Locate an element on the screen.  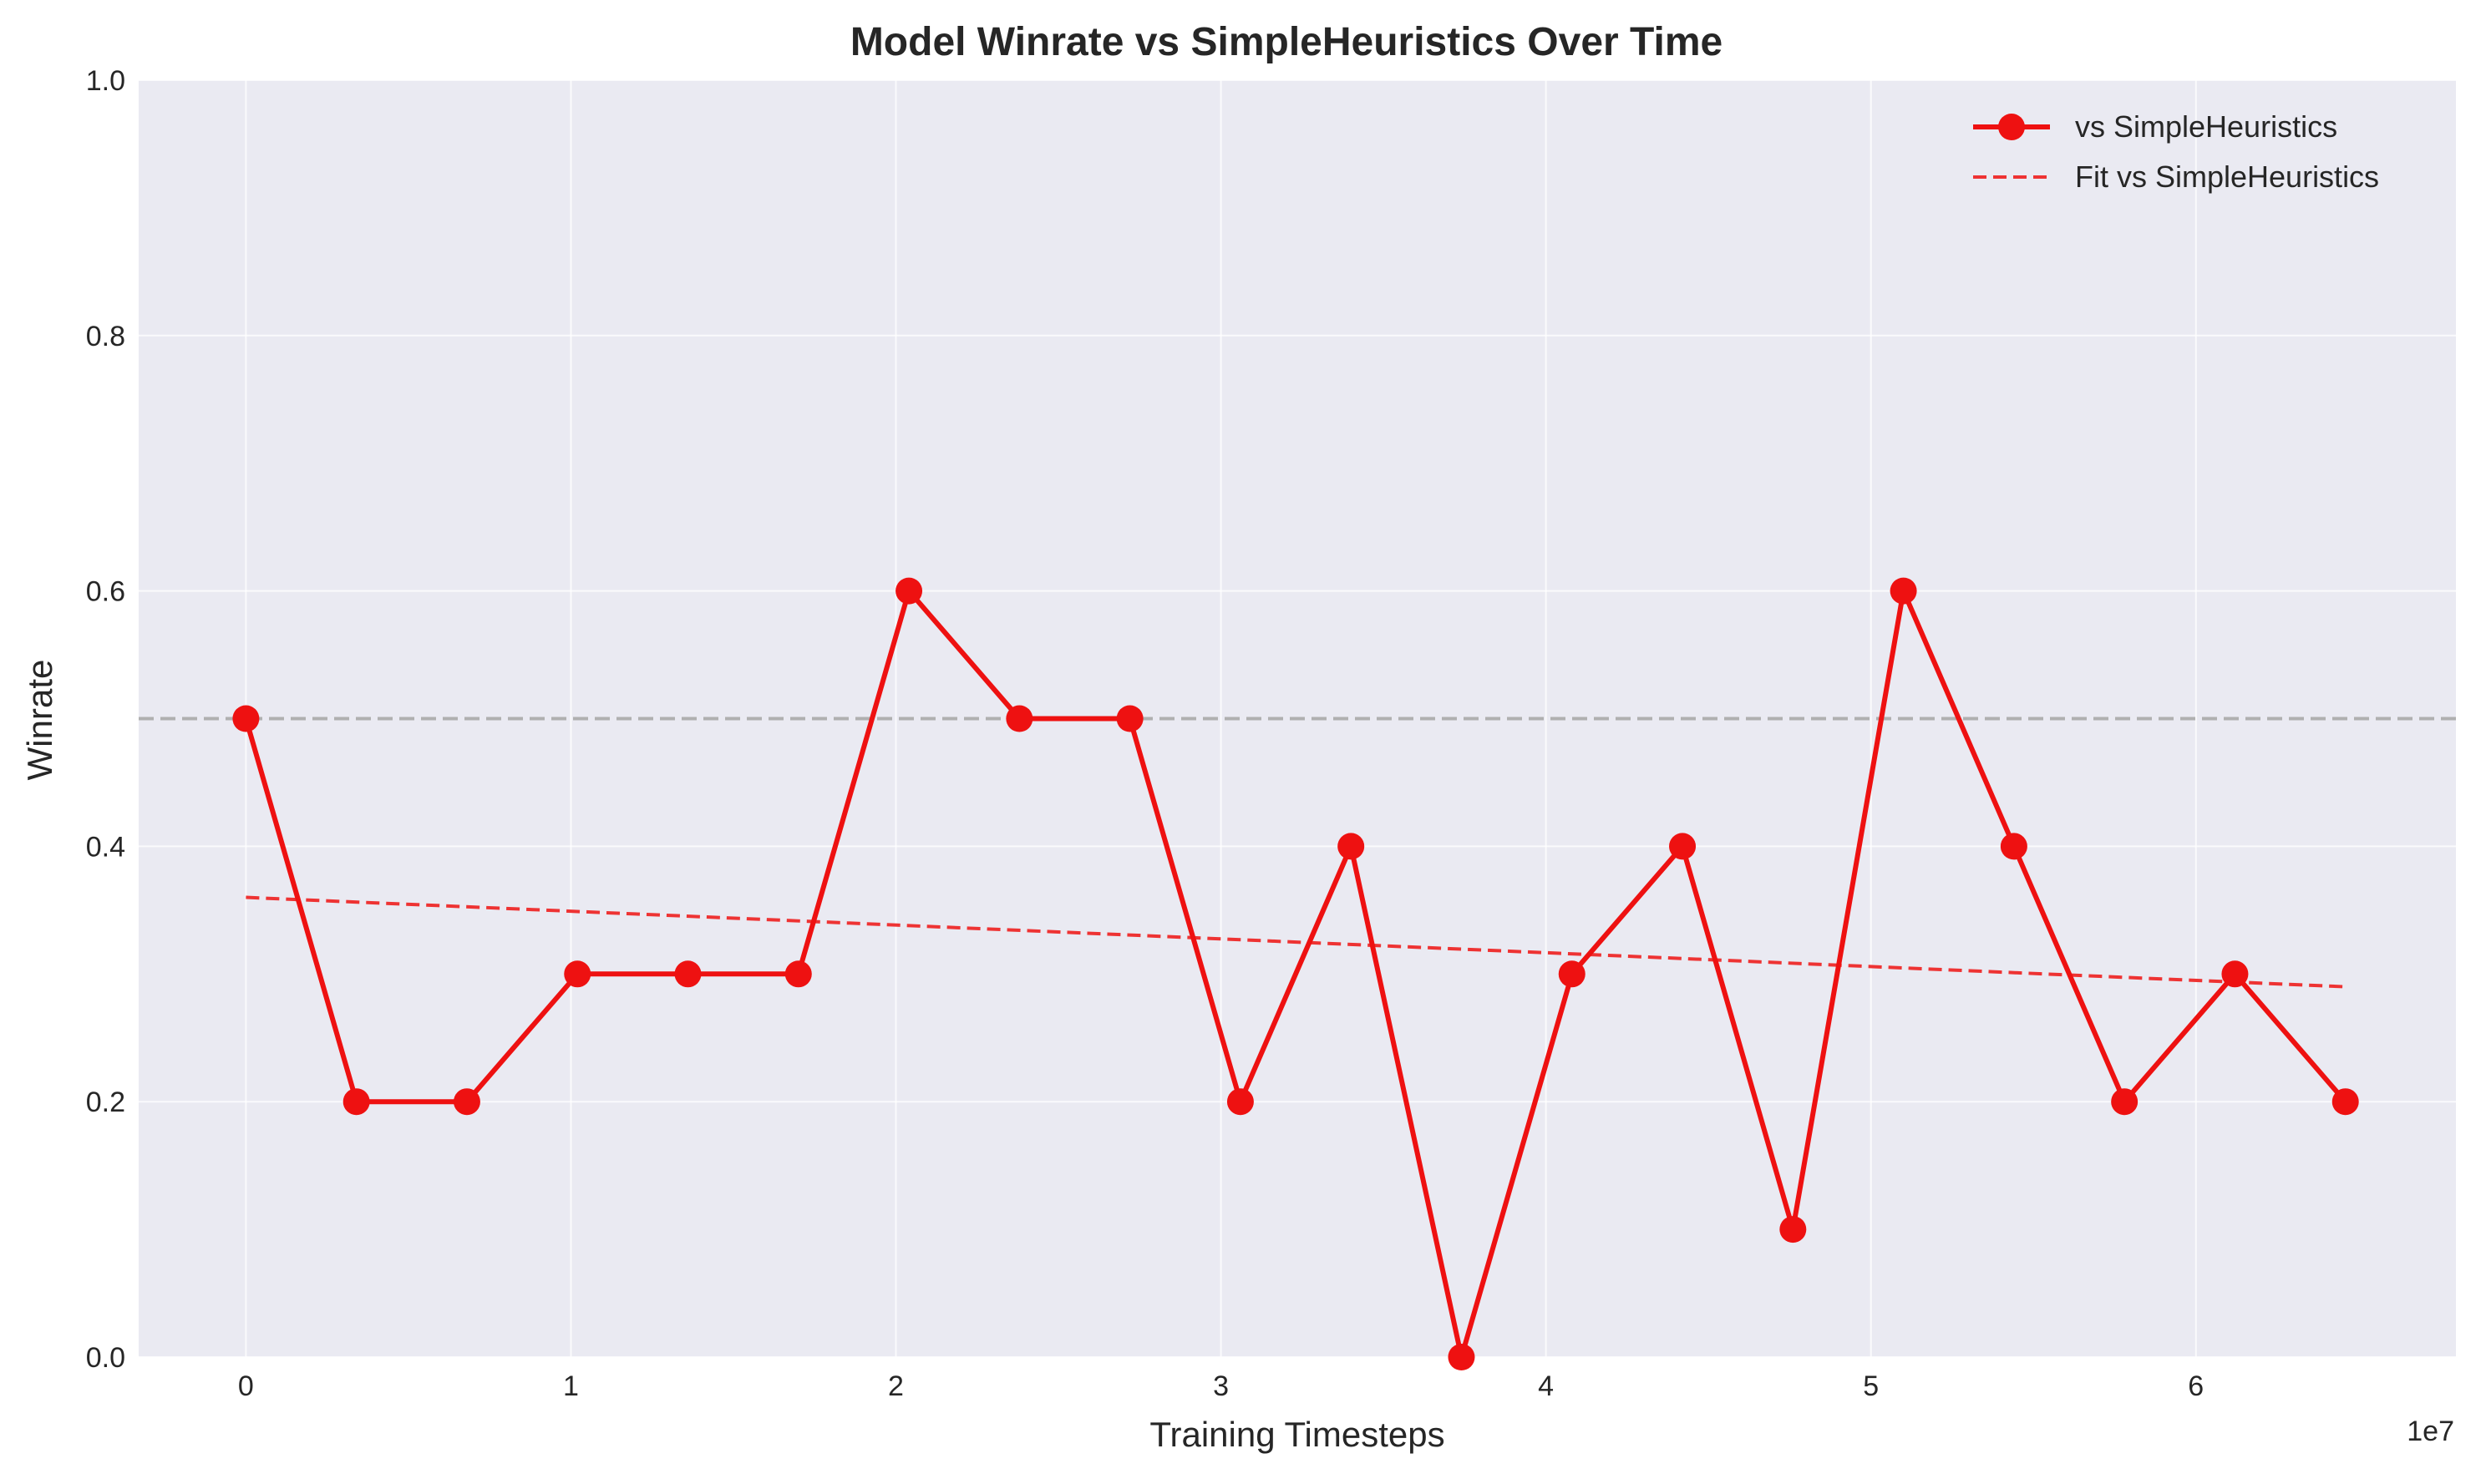
y-tick-label: 0.0 is located at coordinates (105, 1358).